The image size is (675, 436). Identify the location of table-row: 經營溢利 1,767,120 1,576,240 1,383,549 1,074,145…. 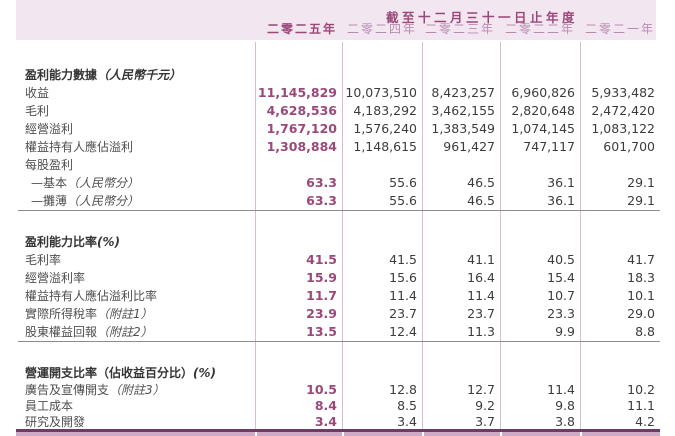
(339, 129).